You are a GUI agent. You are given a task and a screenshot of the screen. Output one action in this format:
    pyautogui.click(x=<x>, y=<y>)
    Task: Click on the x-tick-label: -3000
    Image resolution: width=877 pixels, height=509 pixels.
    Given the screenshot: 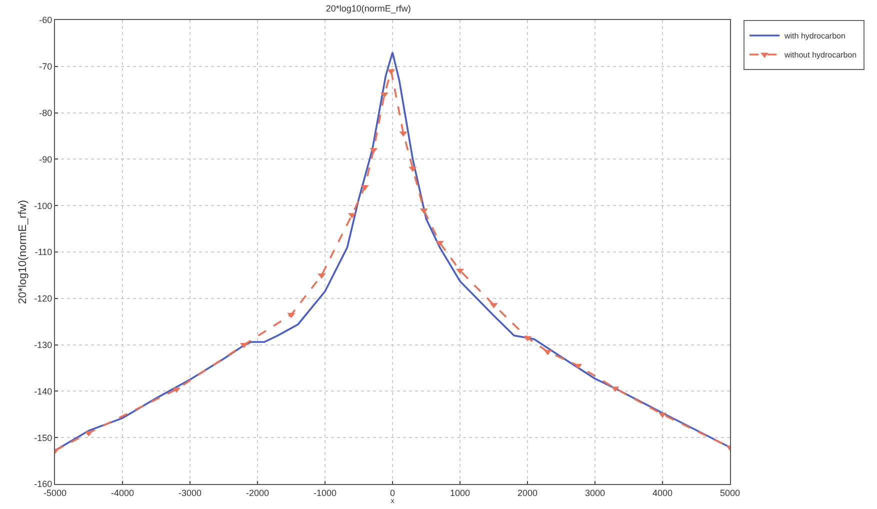 What is the action you would take?
    pyautogui.click(x=190, y=493)
    